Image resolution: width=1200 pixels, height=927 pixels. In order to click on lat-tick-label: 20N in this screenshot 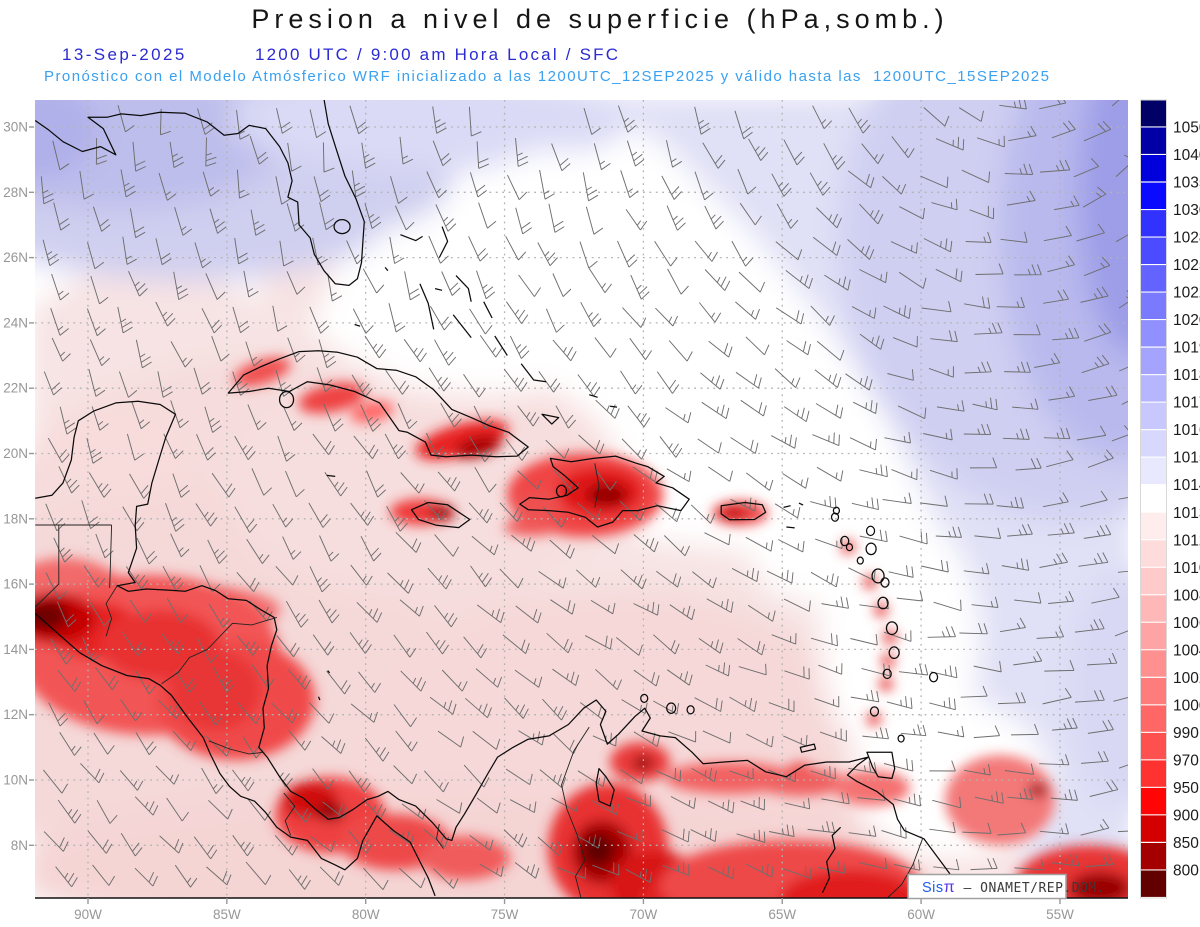, I will do `click(15, 453)`.